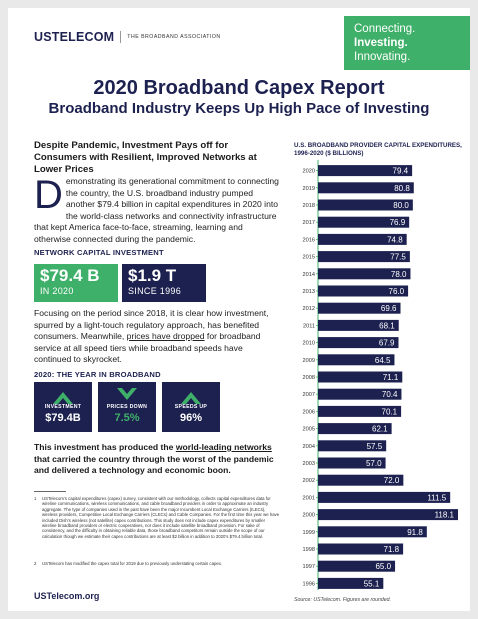 The width and height of the screenshot is (478, 619). What do you see at coordinates (309, 533) in the screenshot?
I see `year-tick-label: 1999` at bounding box center [309, 533].